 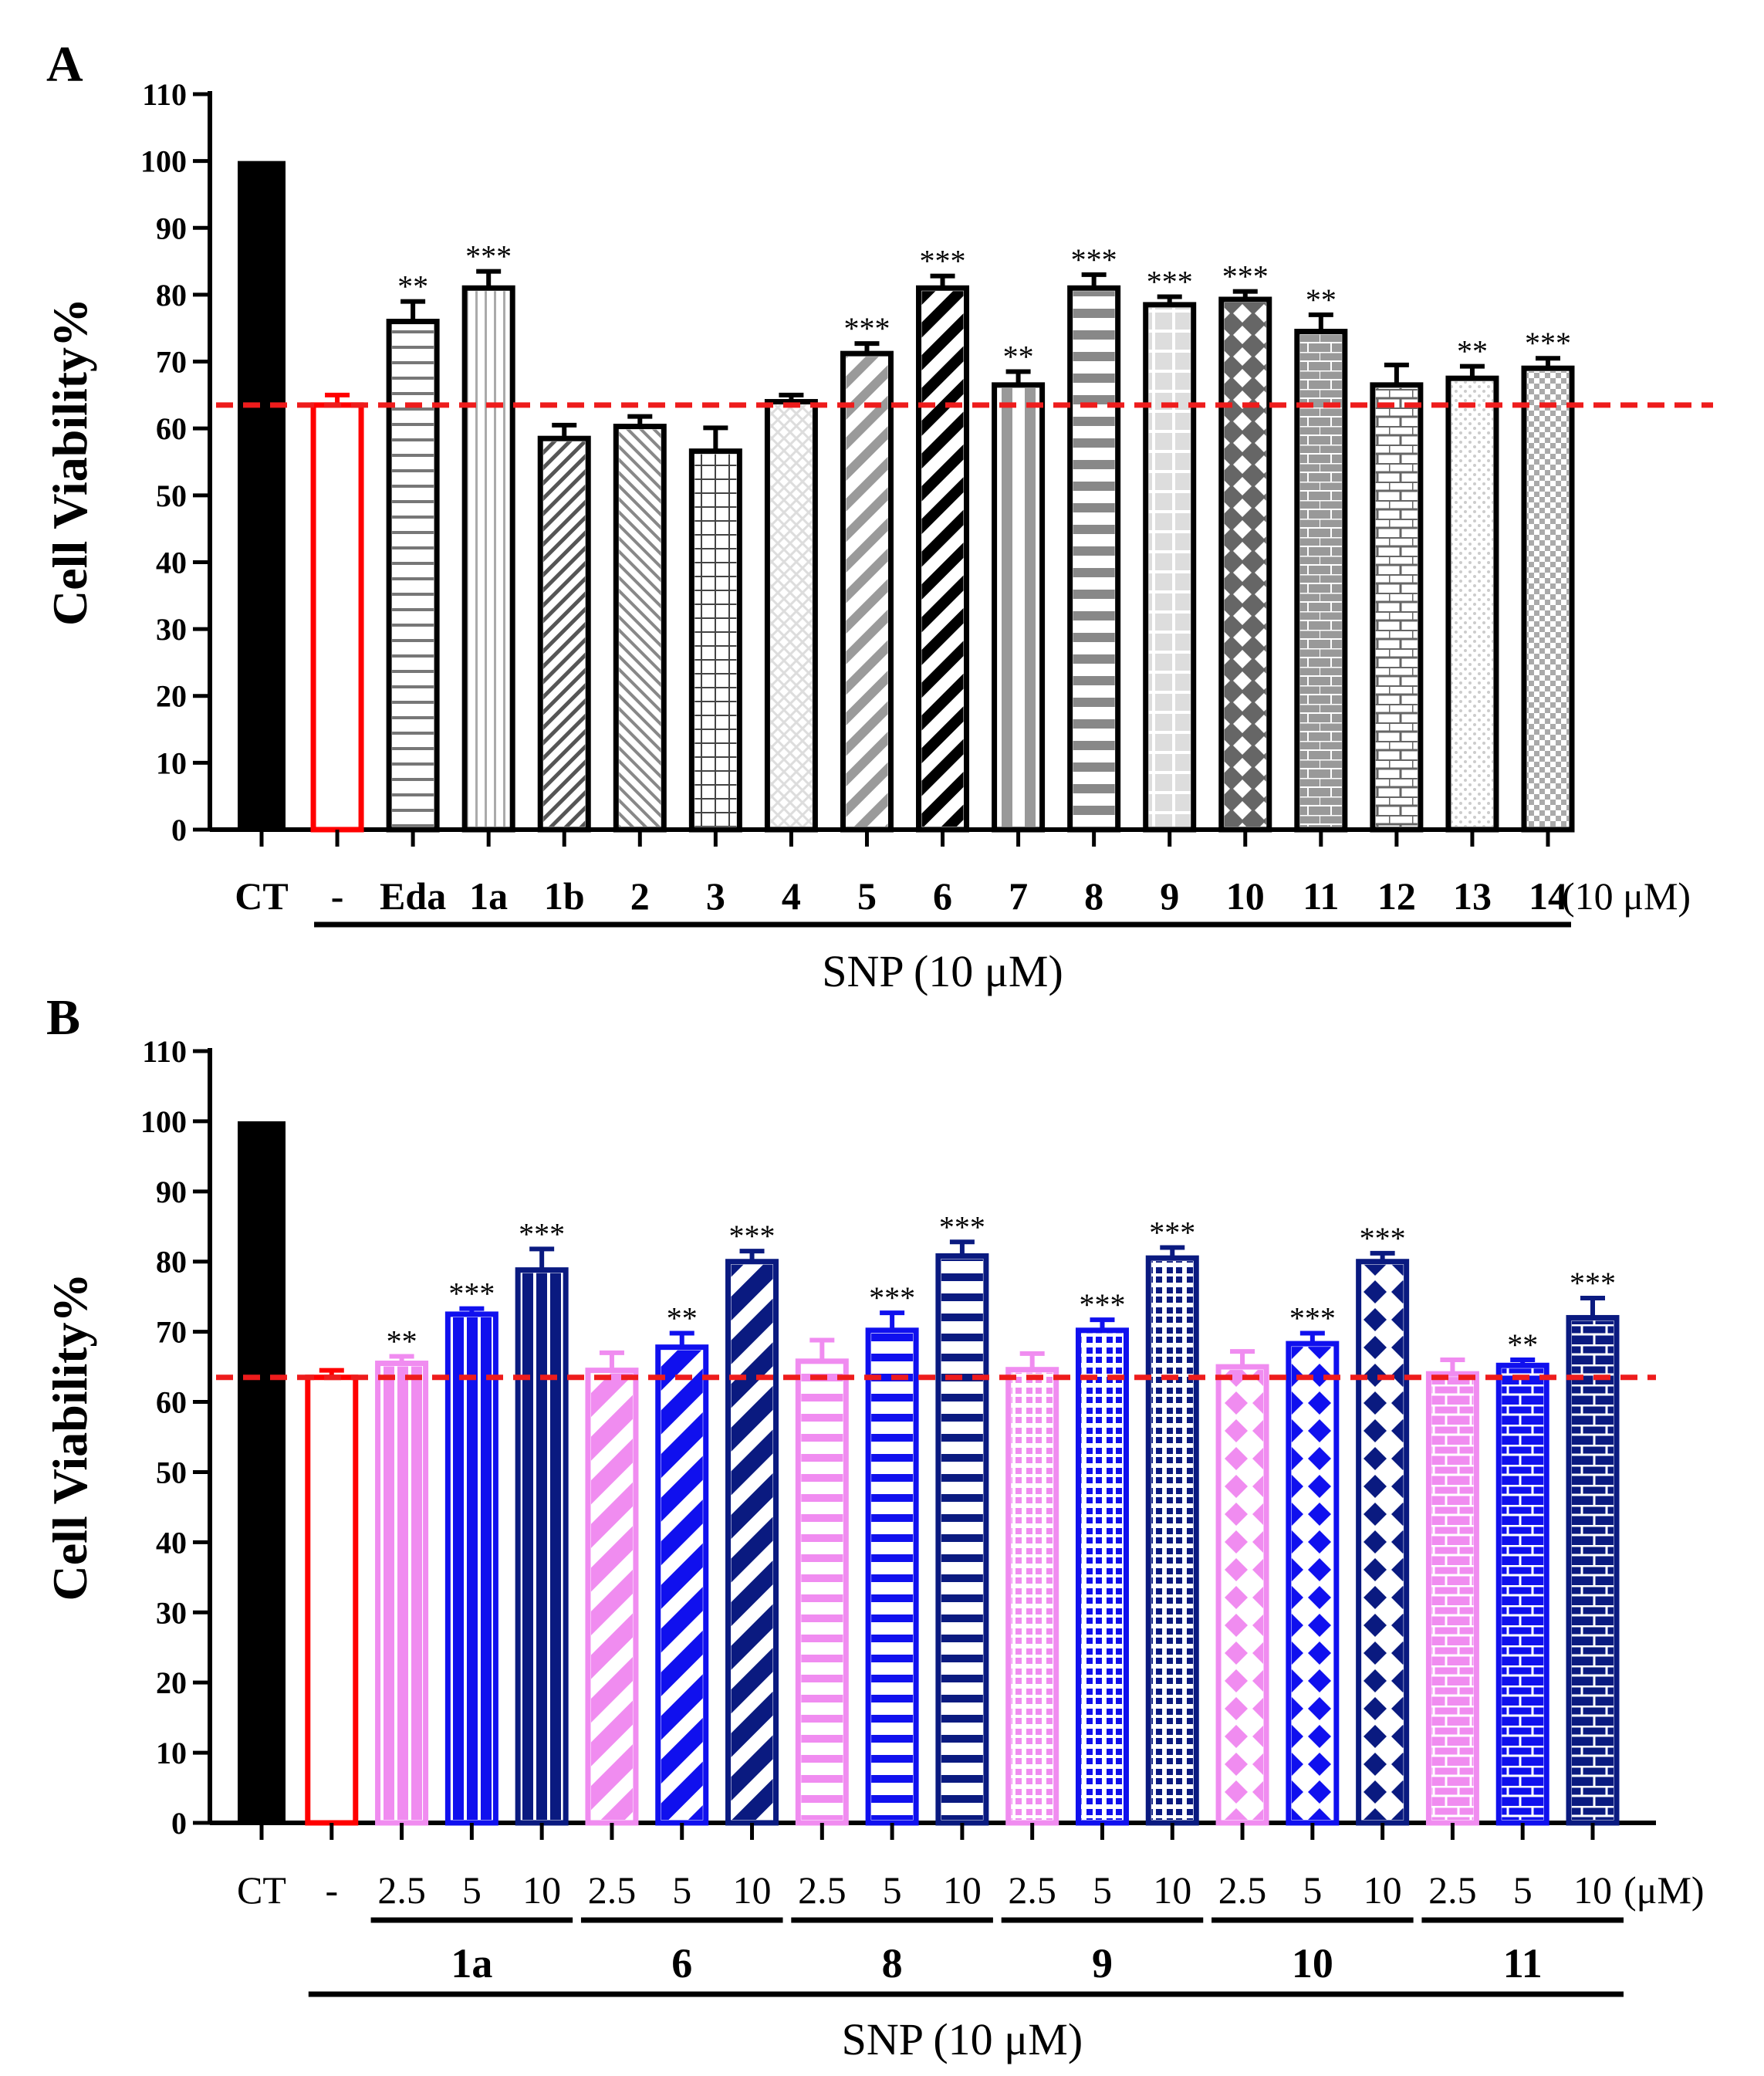 I want to click on x-tick-label: 12, so click(x=1396, y=896).